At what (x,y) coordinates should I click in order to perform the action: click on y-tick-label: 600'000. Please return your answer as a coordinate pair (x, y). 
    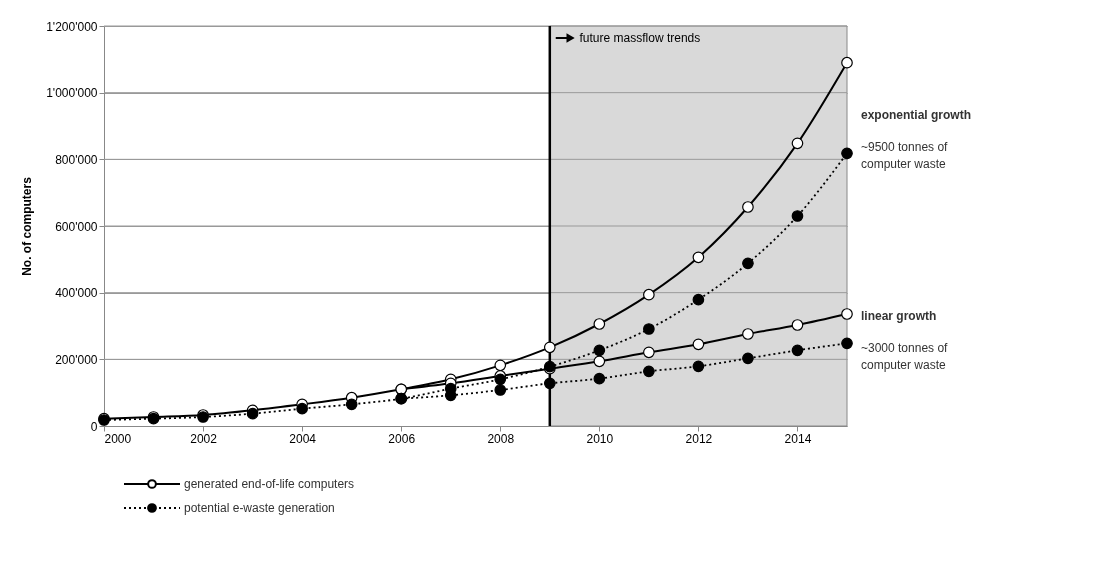
    Looking at the image, I should click on (76, 226).